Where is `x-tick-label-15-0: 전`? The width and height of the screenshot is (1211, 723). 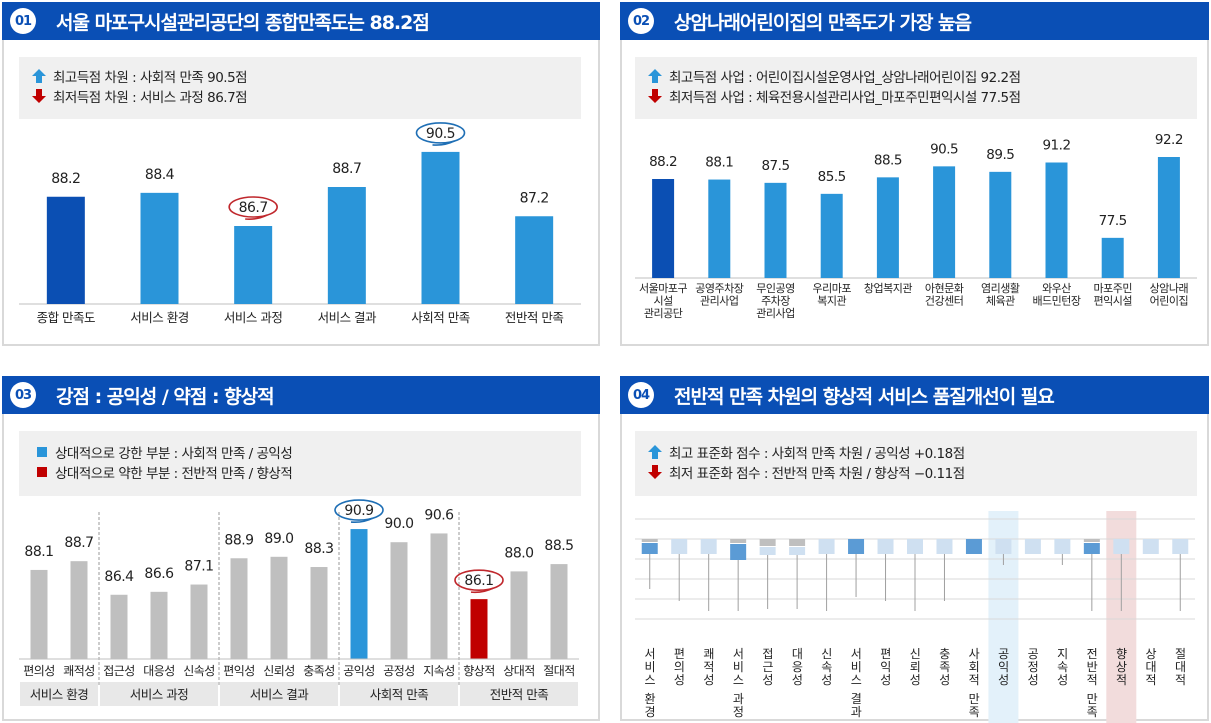
x-tick-label-15-0: 전 is located at coordinates (1092, 654).